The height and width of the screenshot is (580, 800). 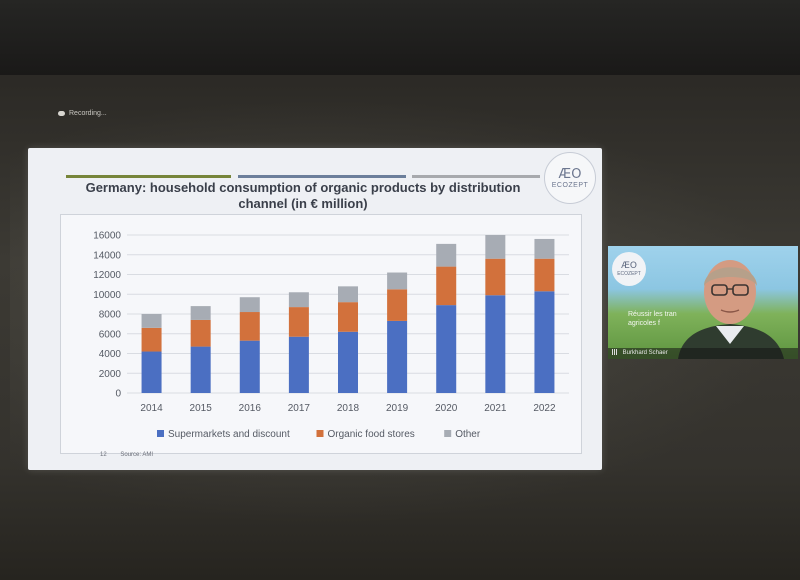 What do you see at coordinates (544, 342) in the screenshot?
I see `bar-2022-supermarkets` at bounding box center [544, 342].